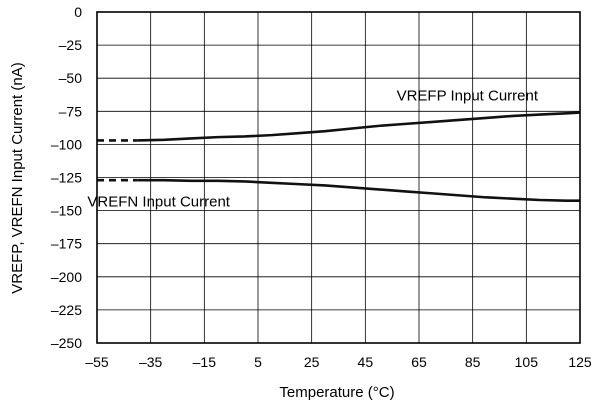 The height and width of the screenshot is (407, 597). Describe the element at coordinates (205, 362) in the screenshot. I see `x-tick-label: –15` at that location.